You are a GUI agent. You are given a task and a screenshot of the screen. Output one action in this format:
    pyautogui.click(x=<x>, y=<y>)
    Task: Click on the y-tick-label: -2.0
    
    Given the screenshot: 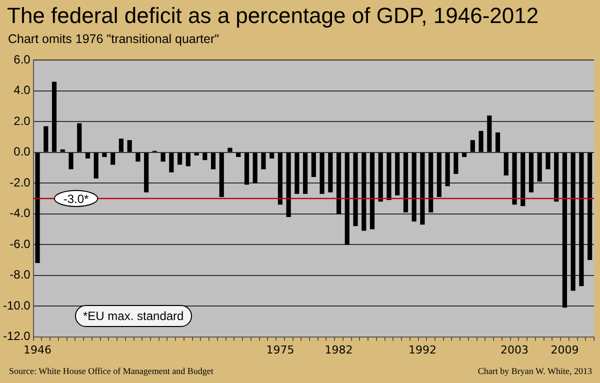 What is the action you would take?
    pyautogui.click(x=20, y=182)
    